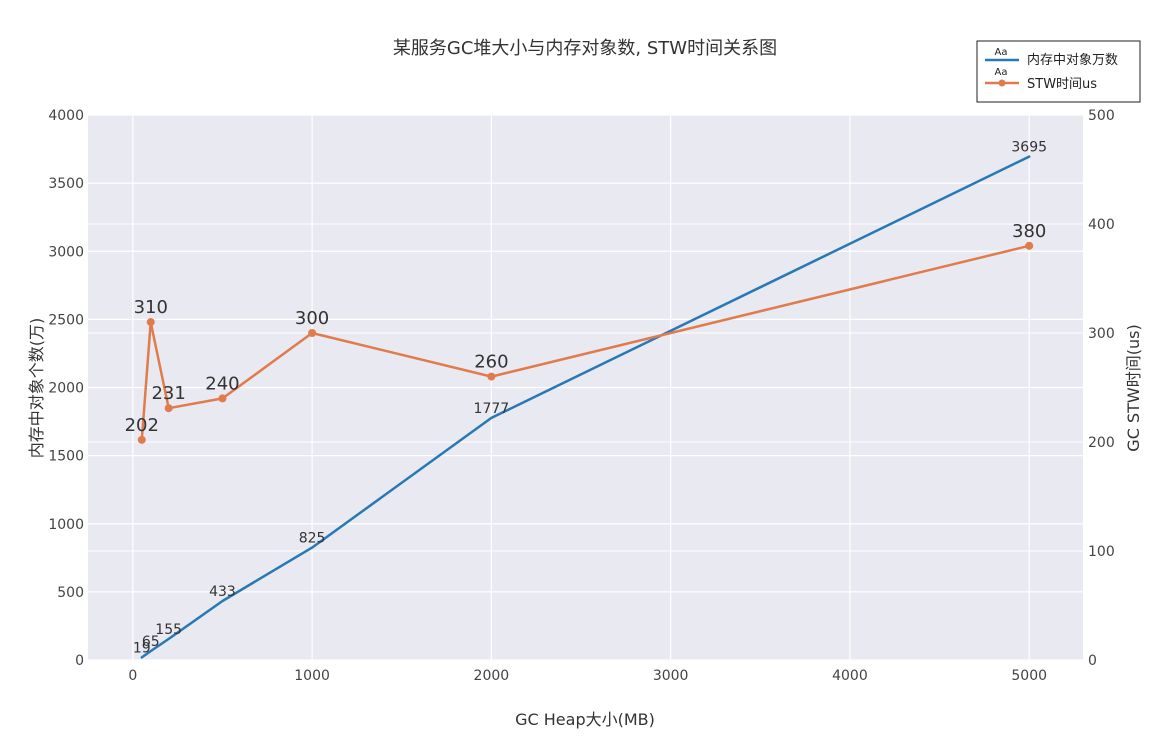 This screenshot has height=744, width=1174. What do you see at coordinates (312, 318) in the screenshot?
I see `series-2-data-label: 300` at bounding box center [312, 318].